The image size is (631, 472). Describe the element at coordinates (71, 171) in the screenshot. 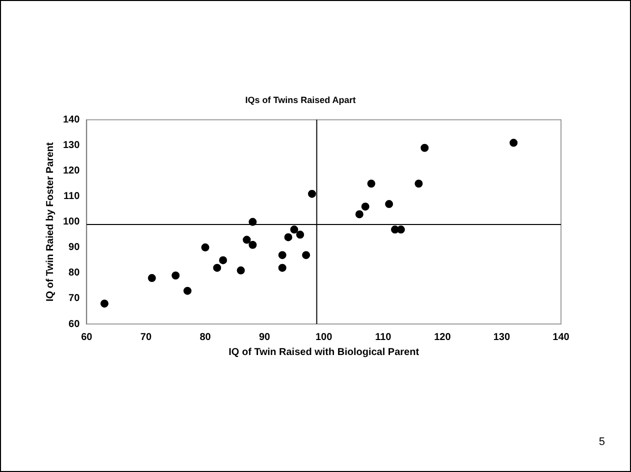

I see `y-tick-label: 120` at that location.